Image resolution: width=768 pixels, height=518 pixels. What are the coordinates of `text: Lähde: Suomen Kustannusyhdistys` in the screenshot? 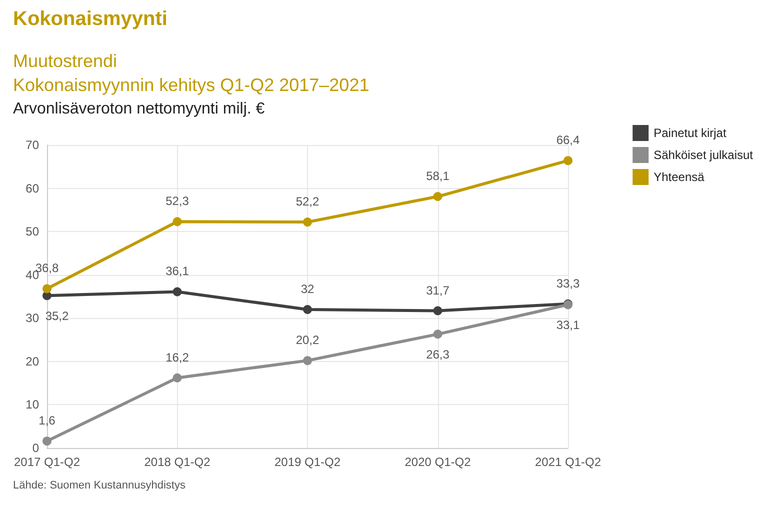 It's located at (99, 486).